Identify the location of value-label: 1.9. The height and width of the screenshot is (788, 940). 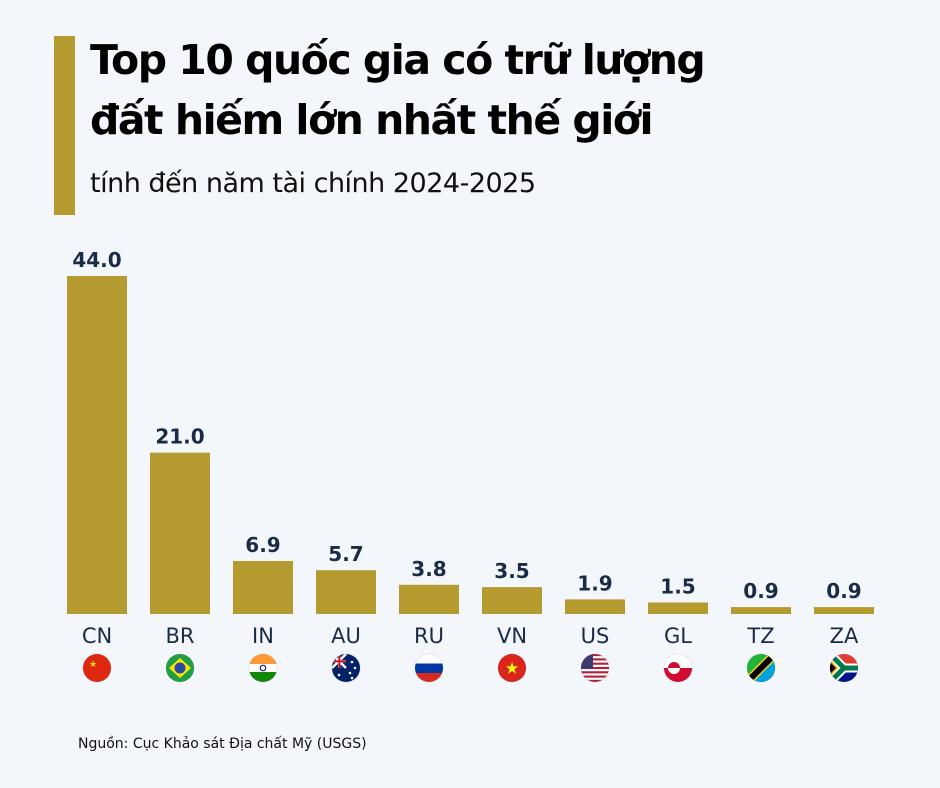
(594, 583).